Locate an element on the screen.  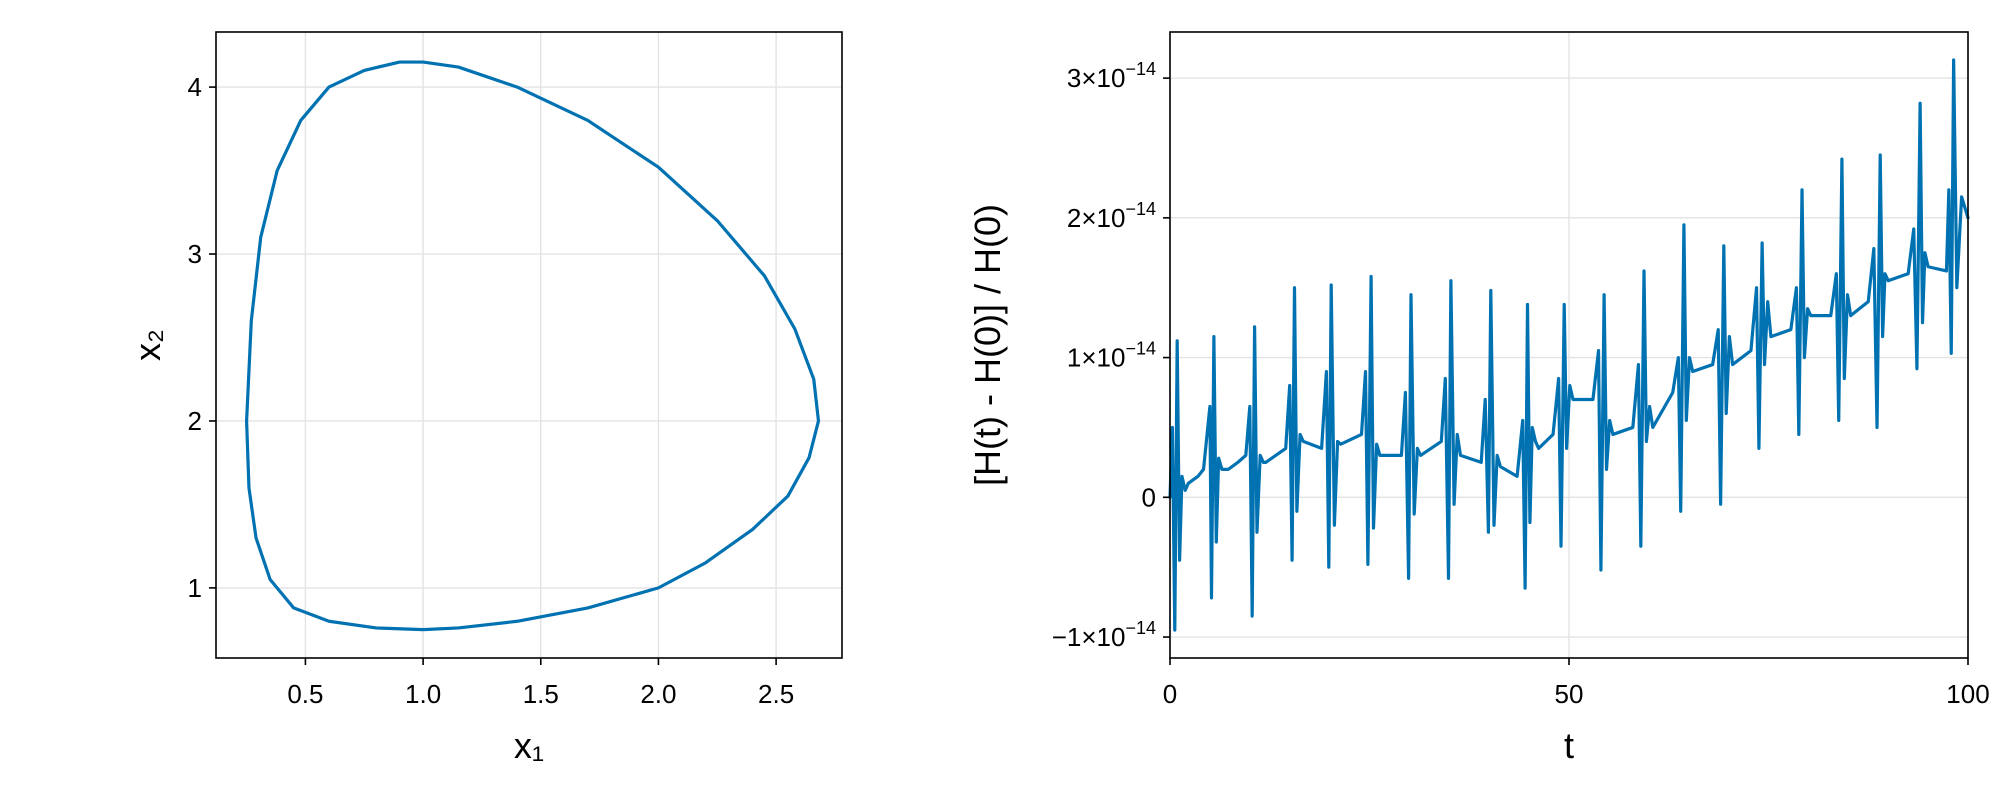
phase-y-tick-label: 4 is located at coordinates (195, 87).